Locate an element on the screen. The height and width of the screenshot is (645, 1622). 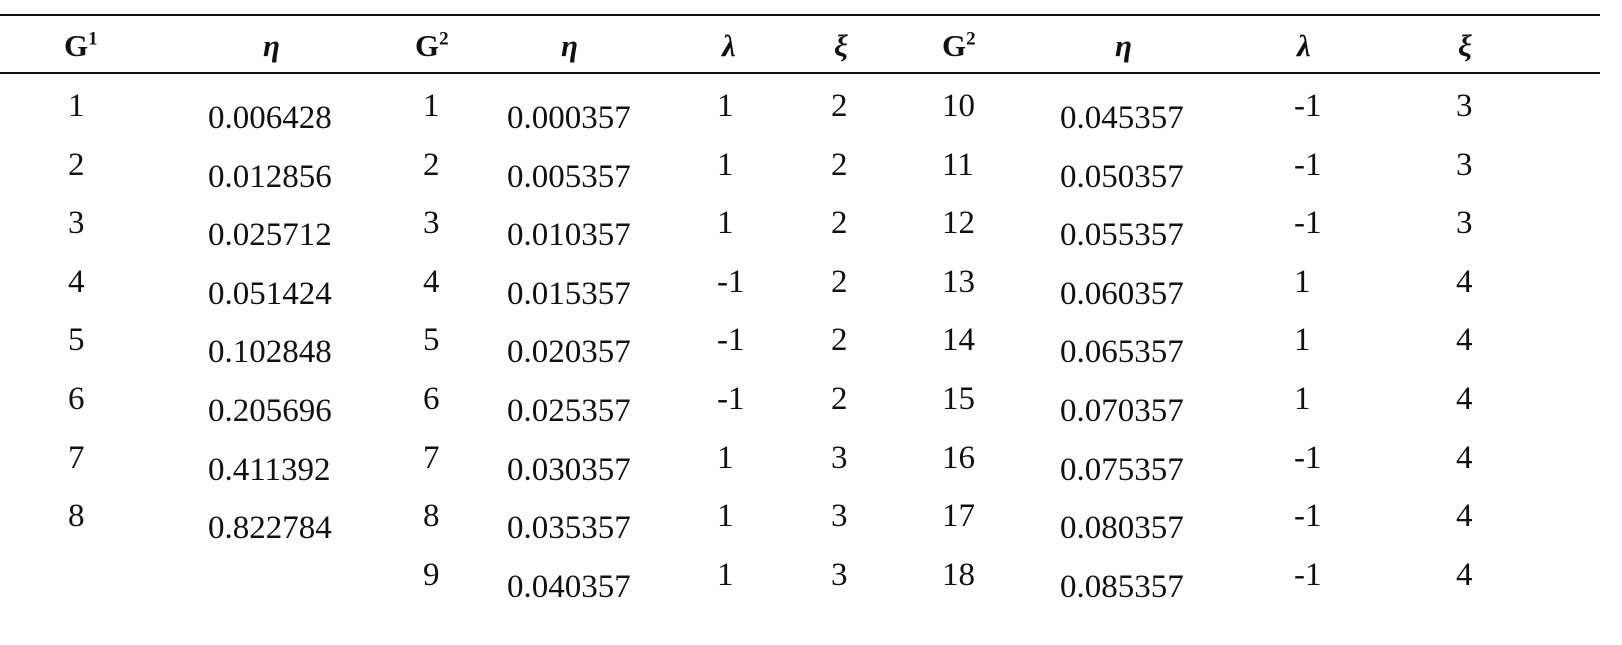
cell-eta-2: 0.030357 is located at coordinates (569, 469).